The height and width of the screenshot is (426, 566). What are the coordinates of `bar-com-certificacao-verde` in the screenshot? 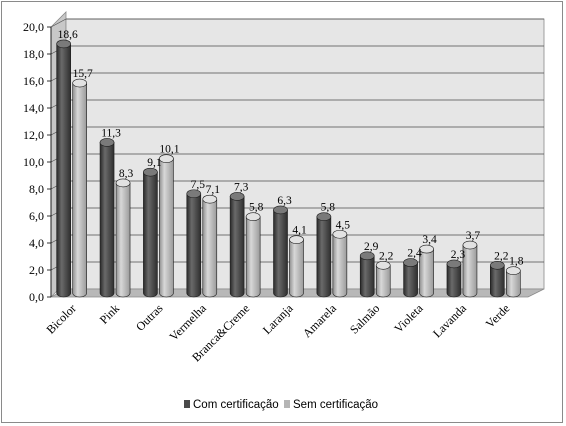 It's located at (497, 279).